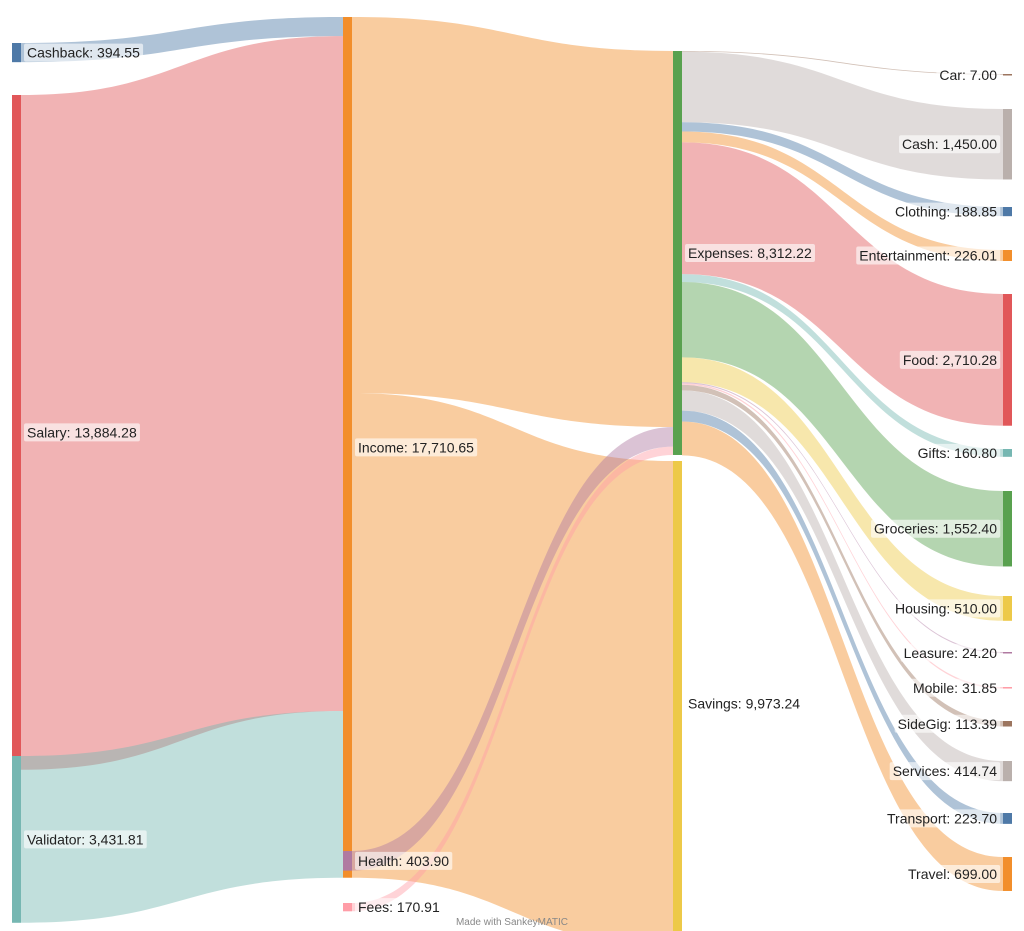 This screenshot has width=1024, height=931. Describe the element at coordinates (347, 447) in the screenshot. I see `node-income` at that location.